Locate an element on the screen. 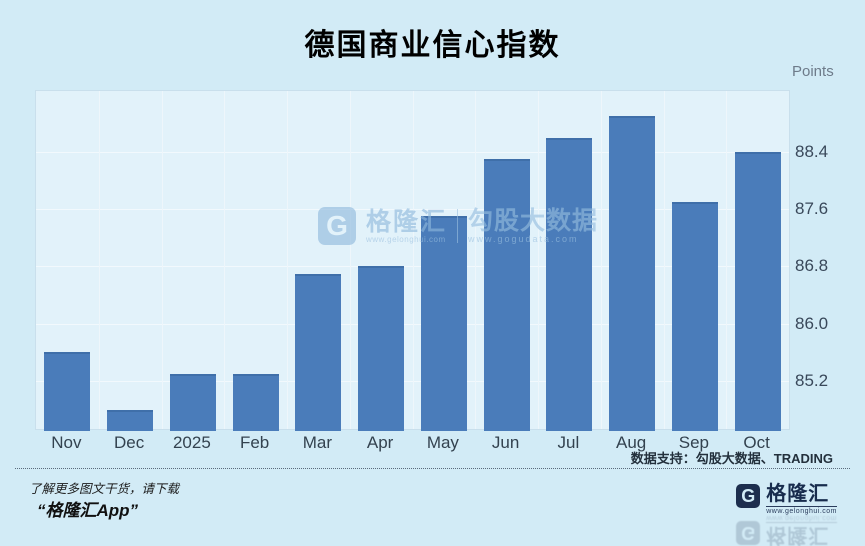 Image resolution: width=865 pixels, height=546 pixels. y-tick-86.0: 86.0 is located at coordinates (812, 323).